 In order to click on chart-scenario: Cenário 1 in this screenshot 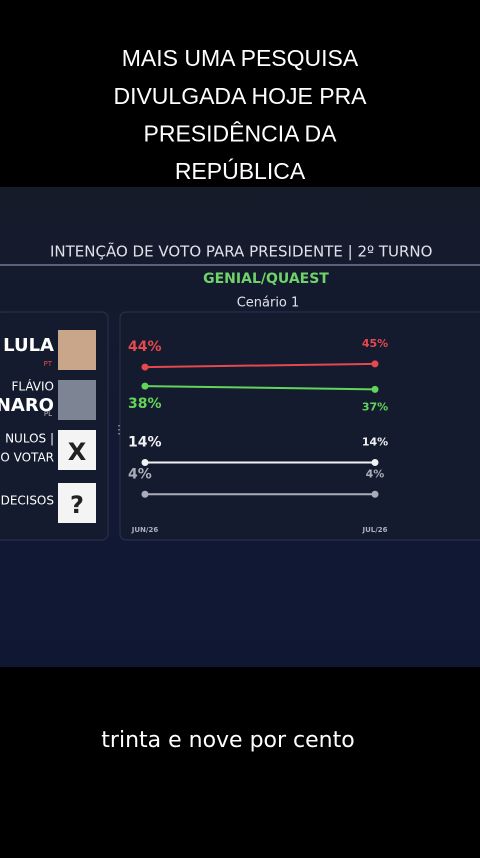, I will do `click(268, 303)`.